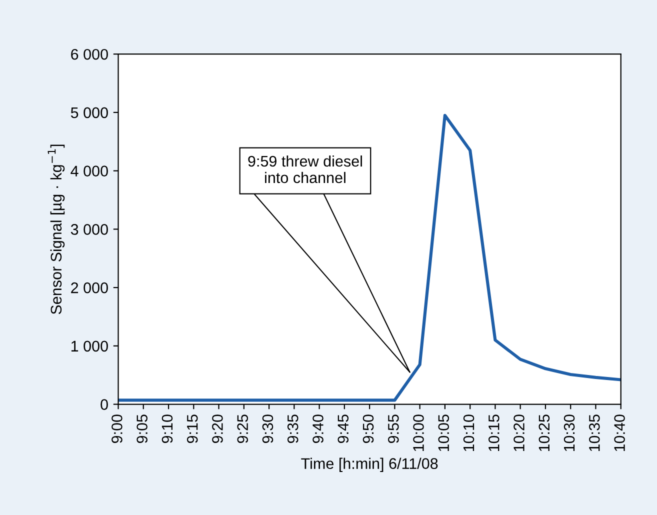 Image resolution: width=657 pixels, height=515 pixels. I want to click on x-tick-label: 10:00, so click(418, 433).